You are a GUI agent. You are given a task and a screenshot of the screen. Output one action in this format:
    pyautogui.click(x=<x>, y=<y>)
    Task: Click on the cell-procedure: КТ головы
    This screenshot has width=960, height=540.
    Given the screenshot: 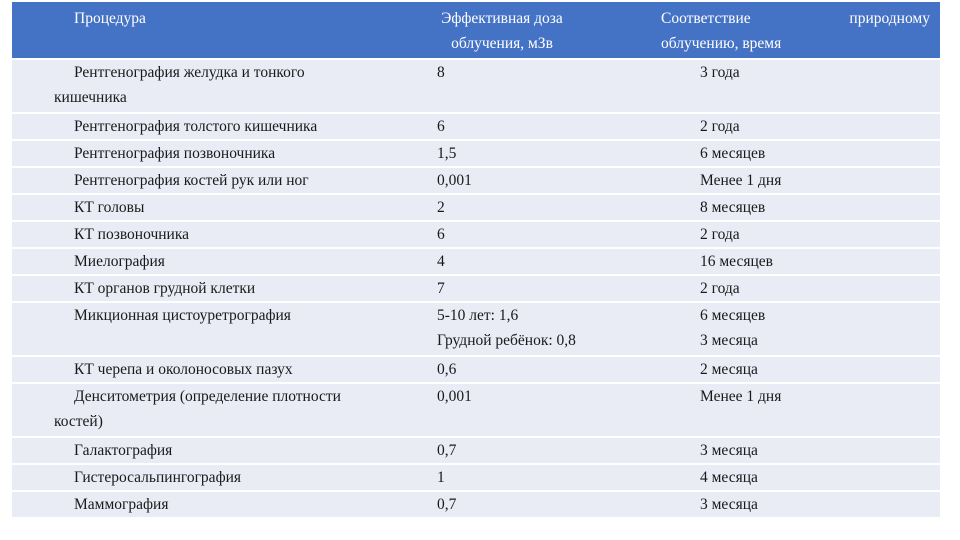 What is the action you would take?
    pyautogui.click(x=196, y=207)
    